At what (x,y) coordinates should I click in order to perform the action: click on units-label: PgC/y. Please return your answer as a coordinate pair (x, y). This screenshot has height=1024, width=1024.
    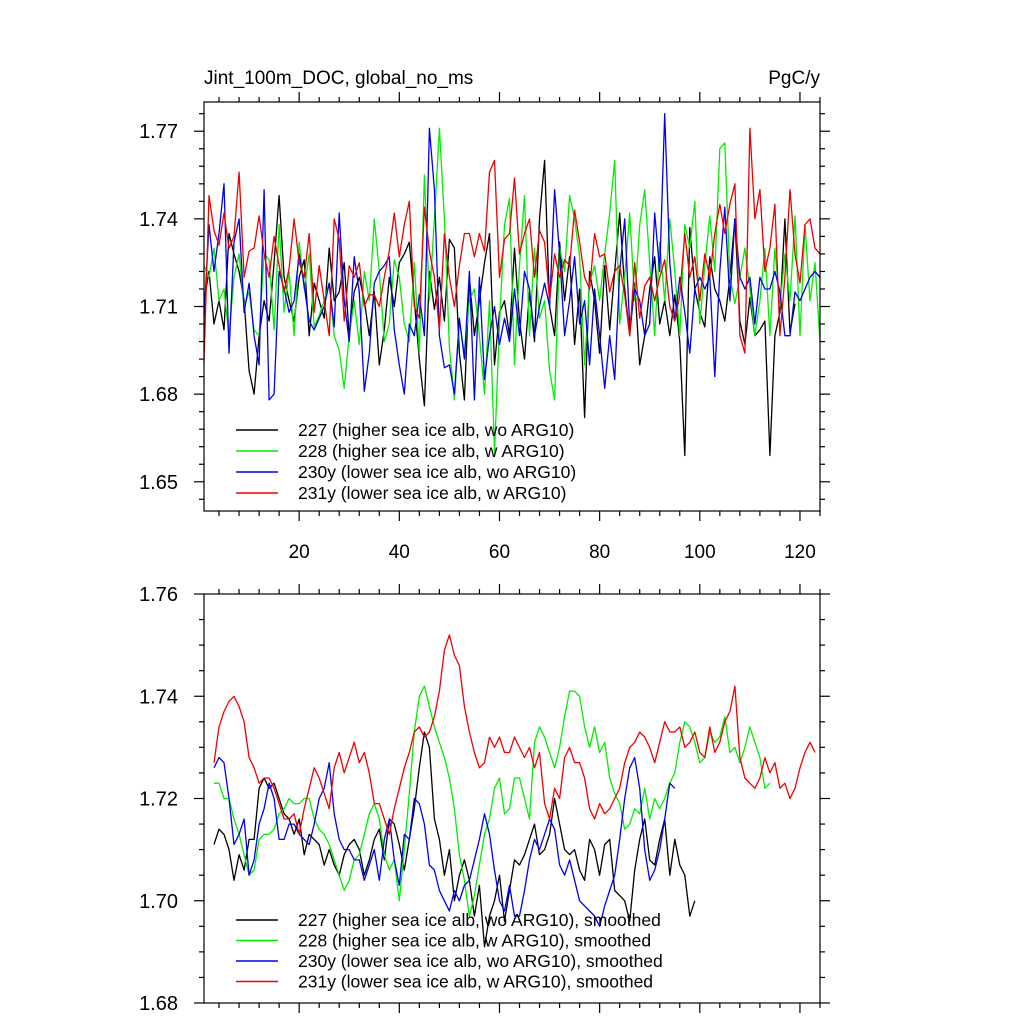
    Looking at the image, I should click on (794, 78).